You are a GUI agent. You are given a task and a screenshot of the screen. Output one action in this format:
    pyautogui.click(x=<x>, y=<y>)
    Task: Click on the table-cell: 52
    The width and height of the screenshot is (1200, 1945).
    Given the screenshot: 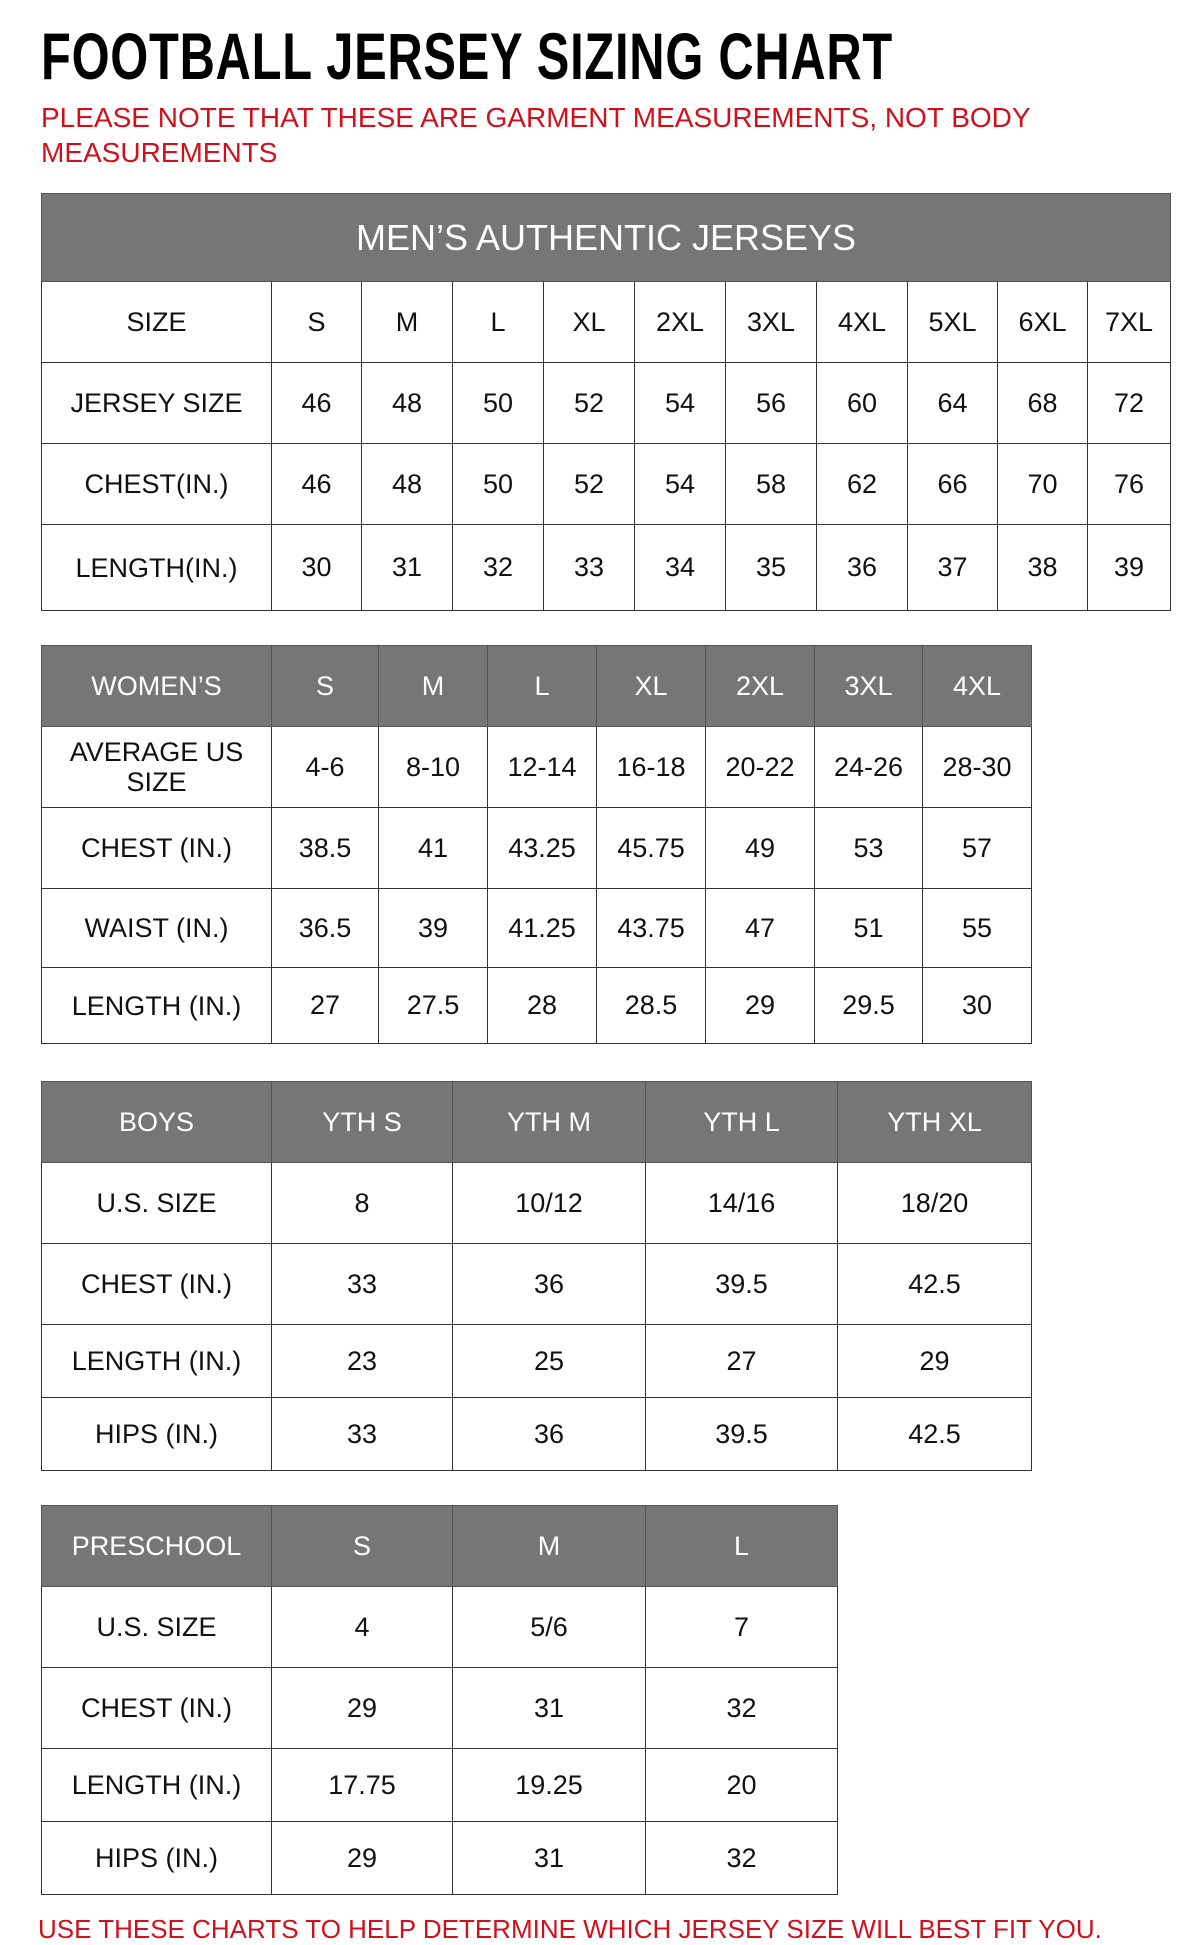 What is the action you would take?
    pyautogui.click(x=589, y=403)
    